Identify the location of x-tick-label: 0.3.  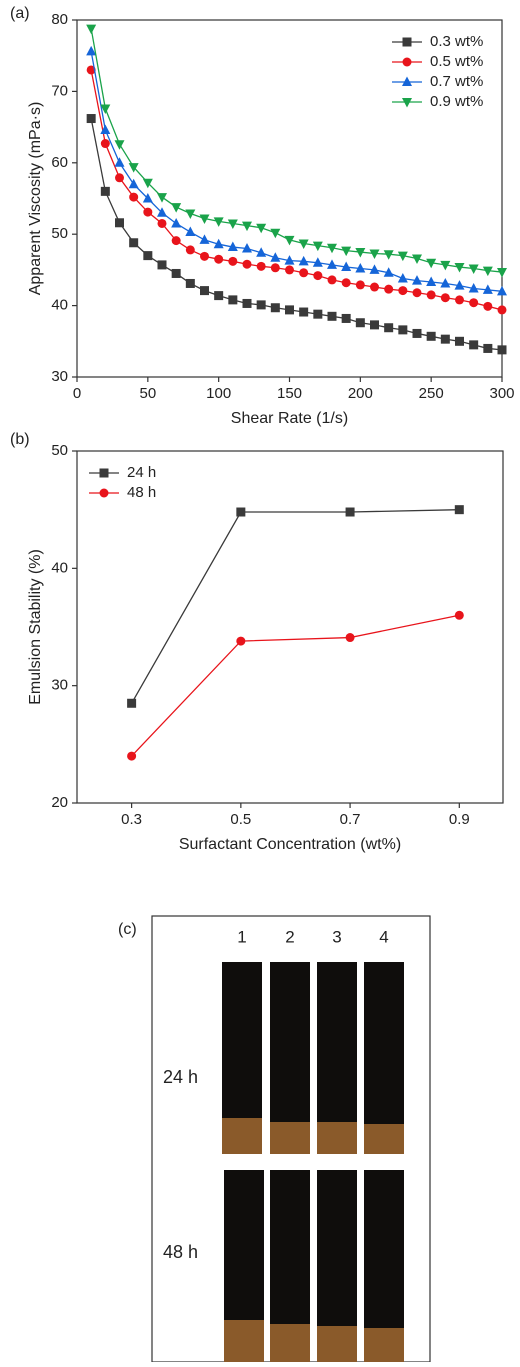
(131, 819).